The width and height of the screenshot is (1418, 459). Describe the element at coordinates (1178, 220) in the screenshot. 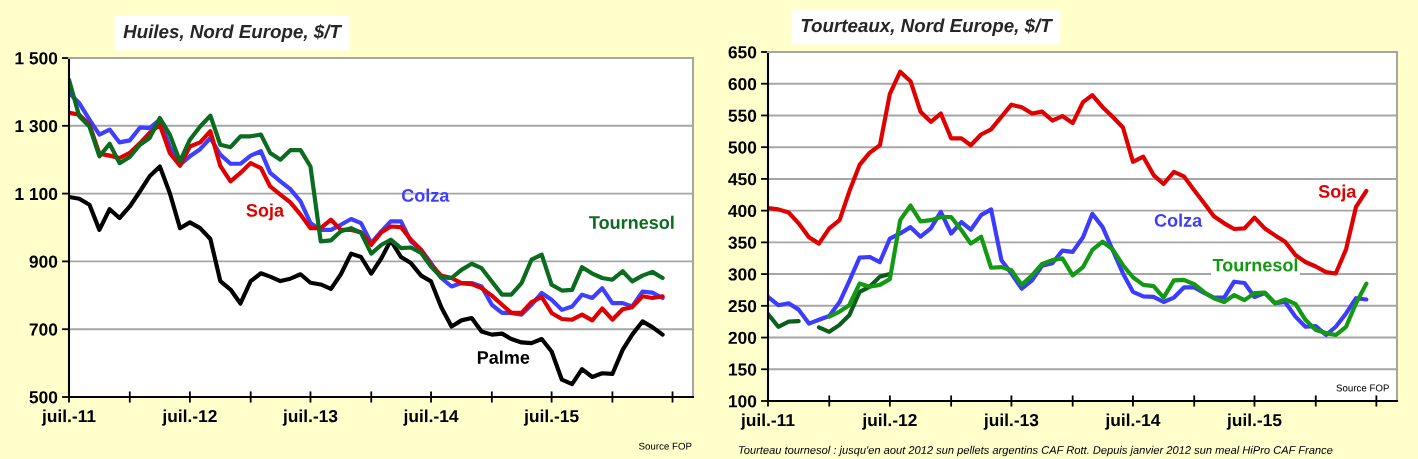

I see `text: Colza` at that location.